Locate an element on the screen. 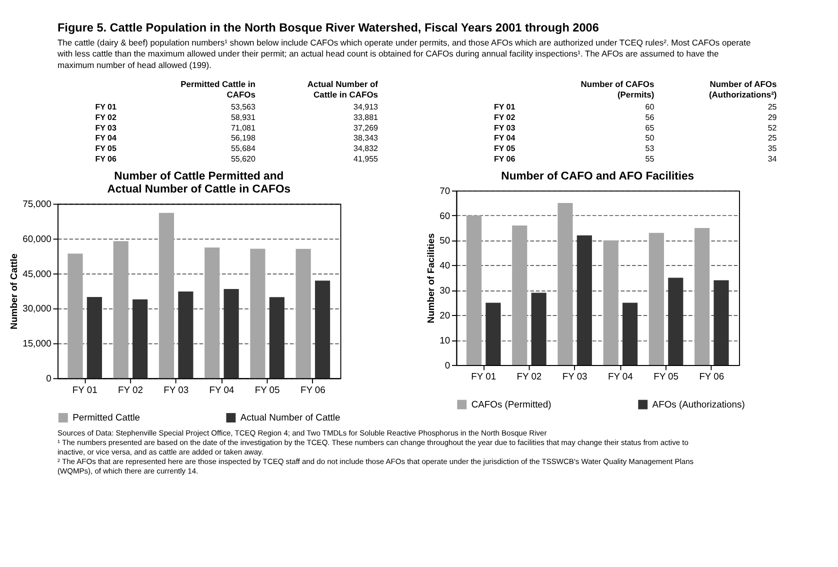 This screenshot has width=838, height=567. chart-title: Number of CAFO and AFO Facilities is located at coordinates (597, 176).